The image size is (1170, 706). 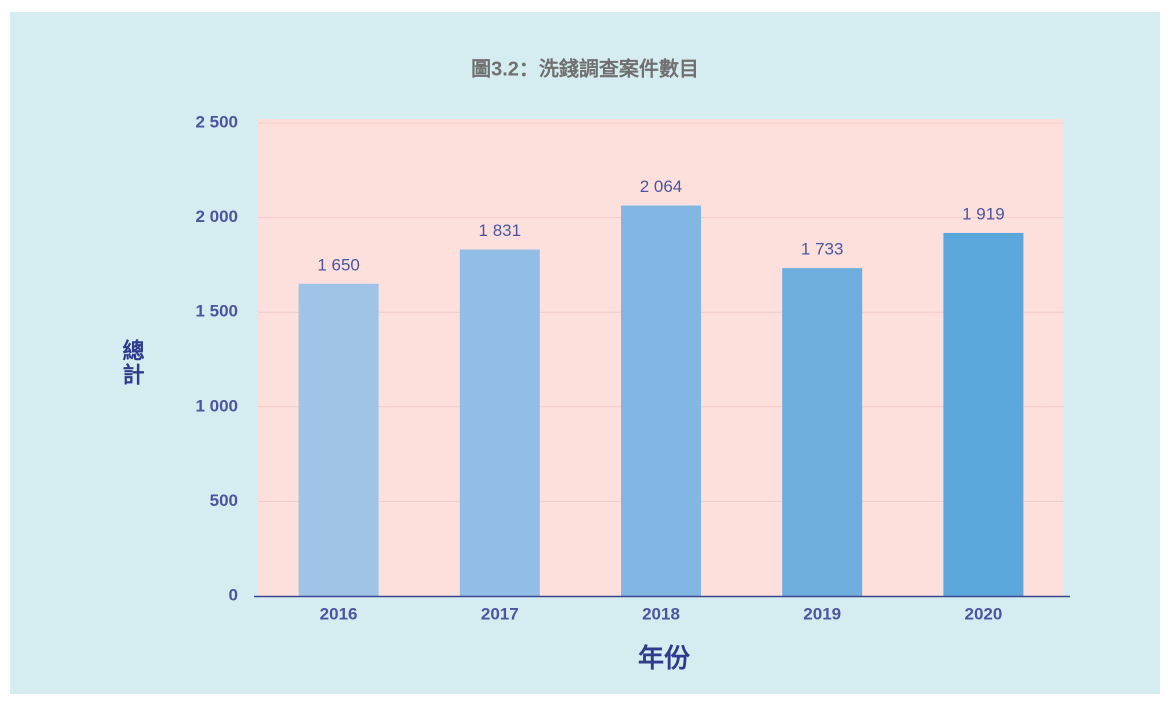 What do you see at coordinates (233, 594) in the screenshot?
I see `y-tick-label: 0` at bounding box center [233, 594].